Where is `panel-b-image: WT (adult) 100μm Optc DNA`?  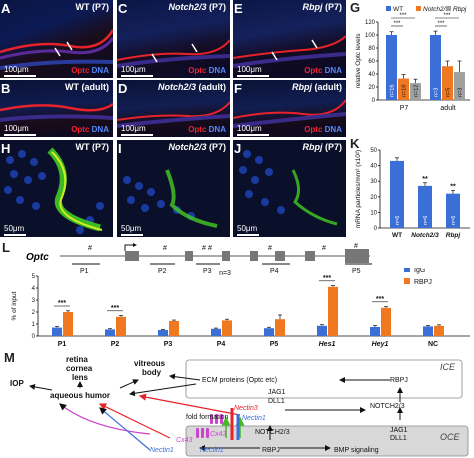
panel-b-image: WT (adult) 100μm Optc DNA is located at coordinates (56, 108).